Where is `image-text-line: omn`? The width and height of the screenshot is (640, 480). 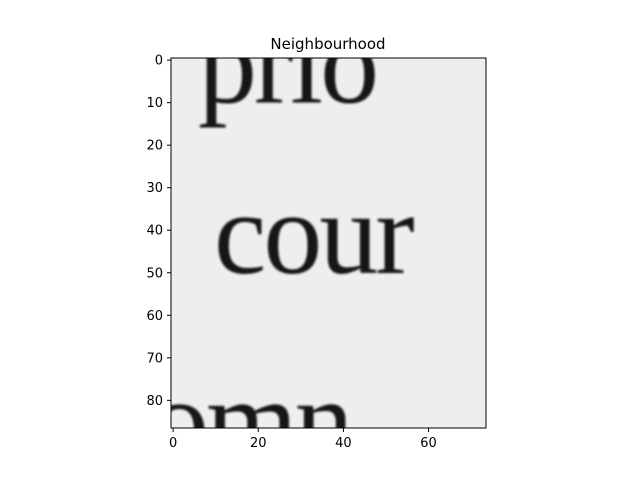
image-text-line: omn is located at coordinates (251, 417).